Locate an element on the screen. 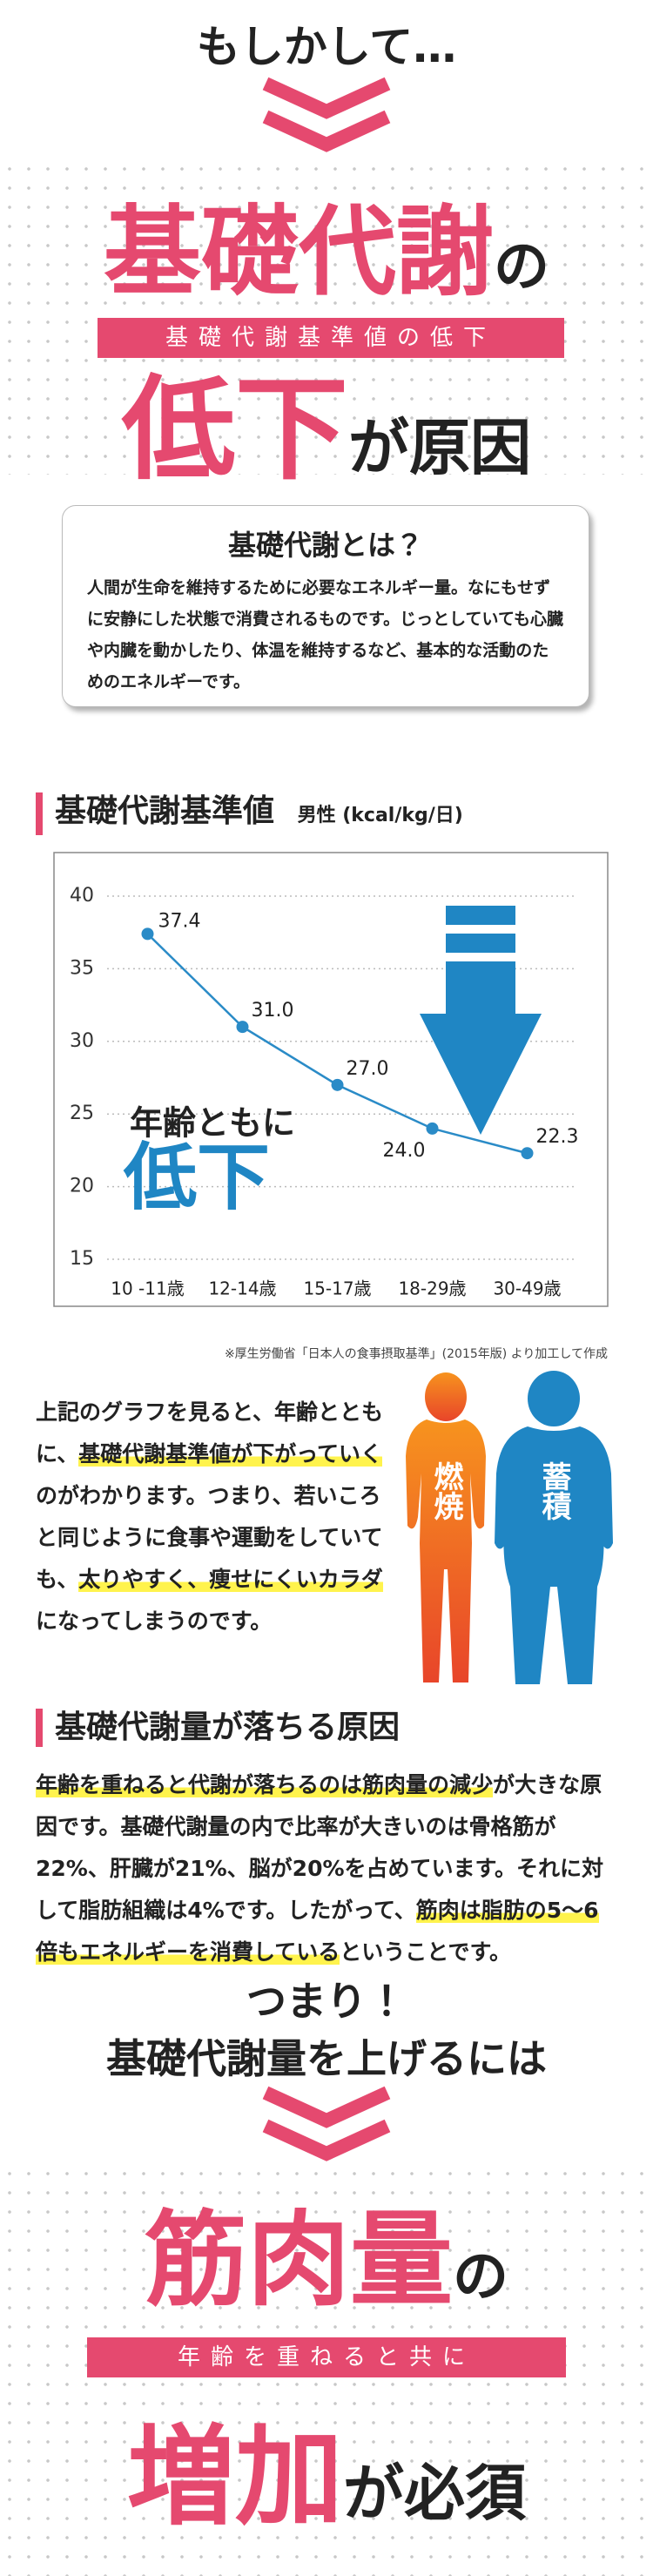 The image size is (653, 2576). x-tick-label: 12-14歳 is located at coordinates (242, 1288).